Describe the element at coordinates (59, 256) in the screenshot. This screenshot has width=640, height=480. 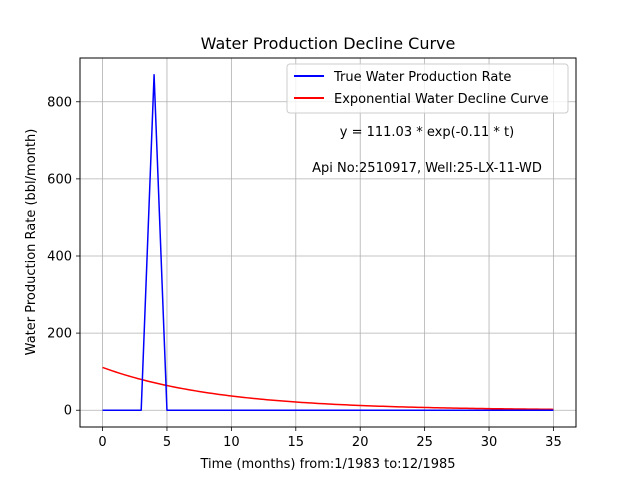
I see `y-tick-label: 400` at that location.